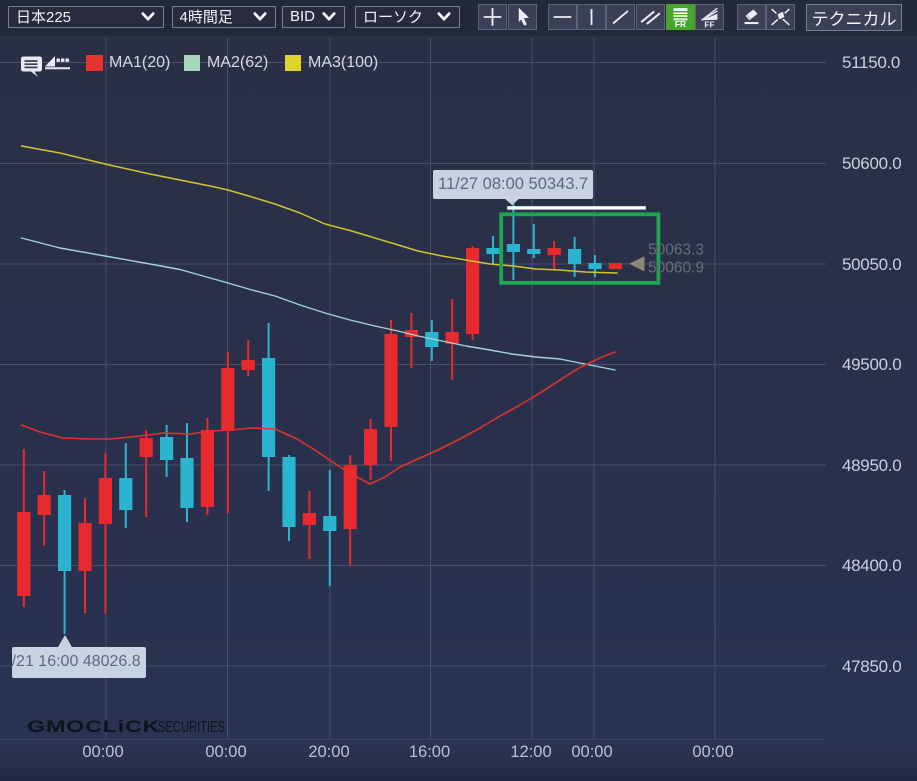  Describe the element at coordinates (709, 25) in the screenshot. I see `svg-text: FF` at that location.